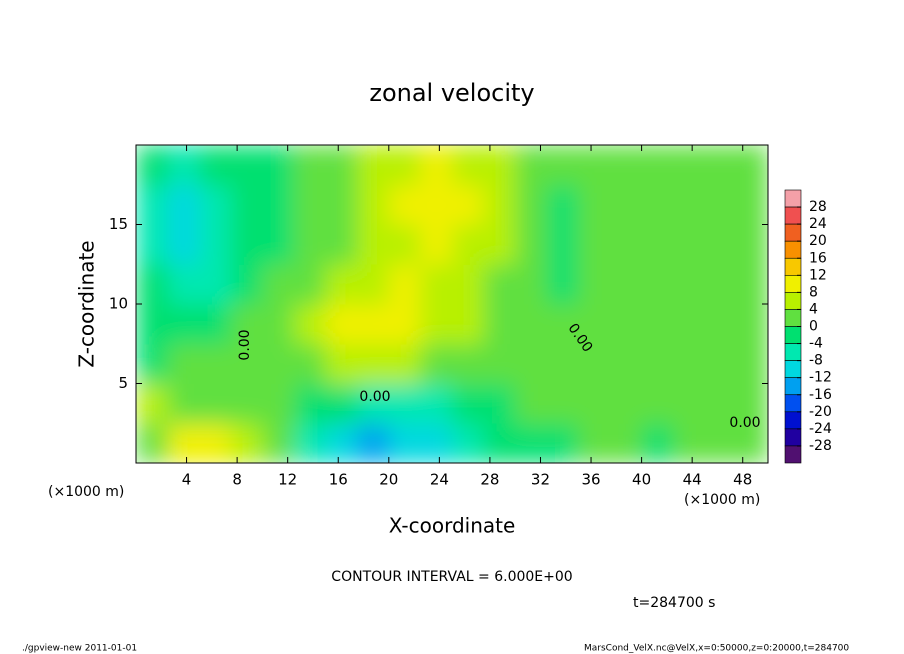 The height and width of the screenshot is (654, 904). What do you see at coordinates (388, 480) in the screenshot?
I see `x-tick-label: 20` at bounding box center [388, 480].